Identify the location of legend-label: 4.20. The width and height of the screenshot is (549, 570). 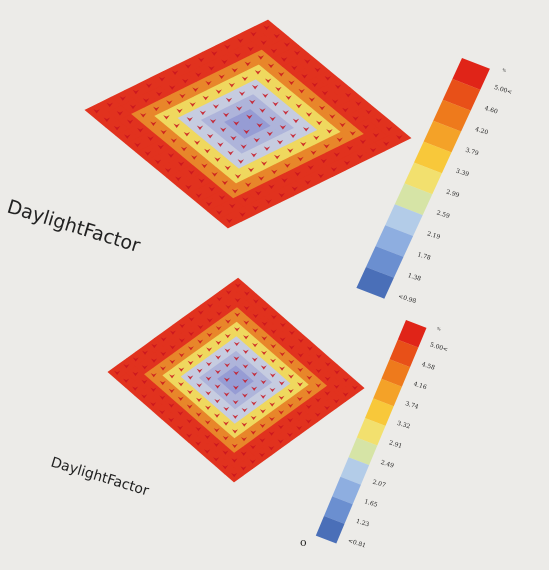
(481, 131).